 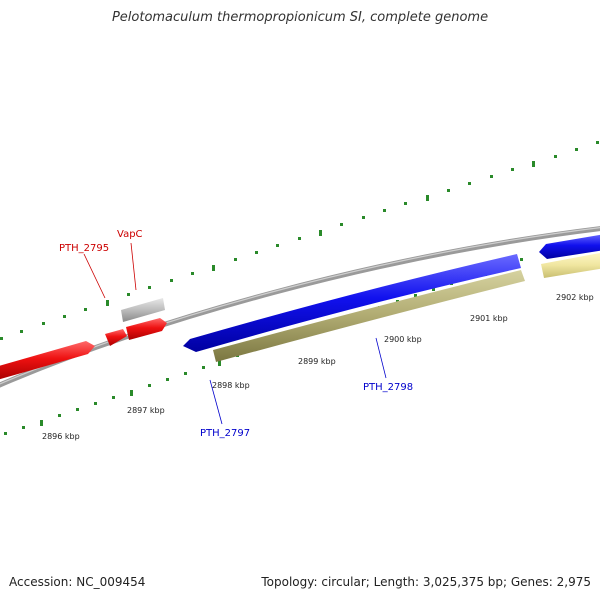 I want to click on scale-label: 2896 kbp, so click(x=61, y=436).